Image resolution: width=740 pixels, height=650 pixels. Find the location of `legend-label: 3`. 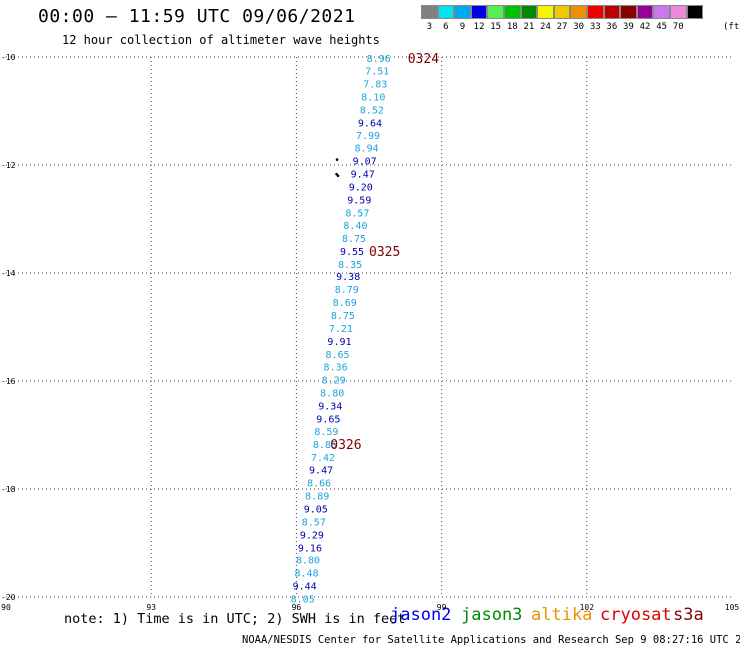

legend-label: 3 is located at coordinates (429, 27).